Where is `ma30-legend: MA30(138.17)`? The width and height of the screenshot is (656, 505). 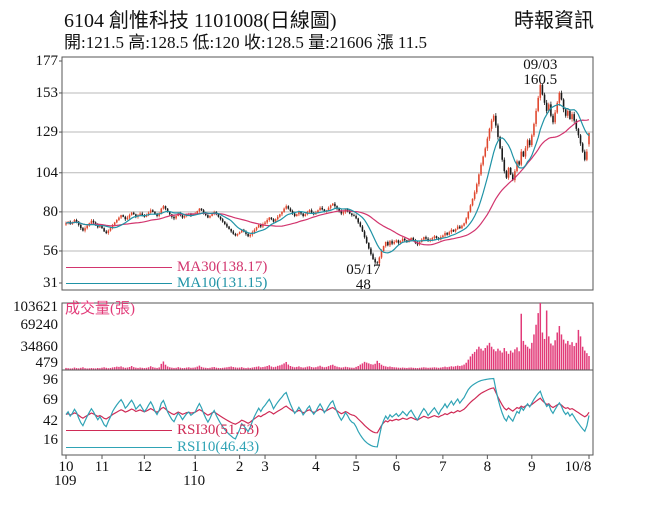
ma30-legend: MA30(138.17) is located at coordinates (166, 267).